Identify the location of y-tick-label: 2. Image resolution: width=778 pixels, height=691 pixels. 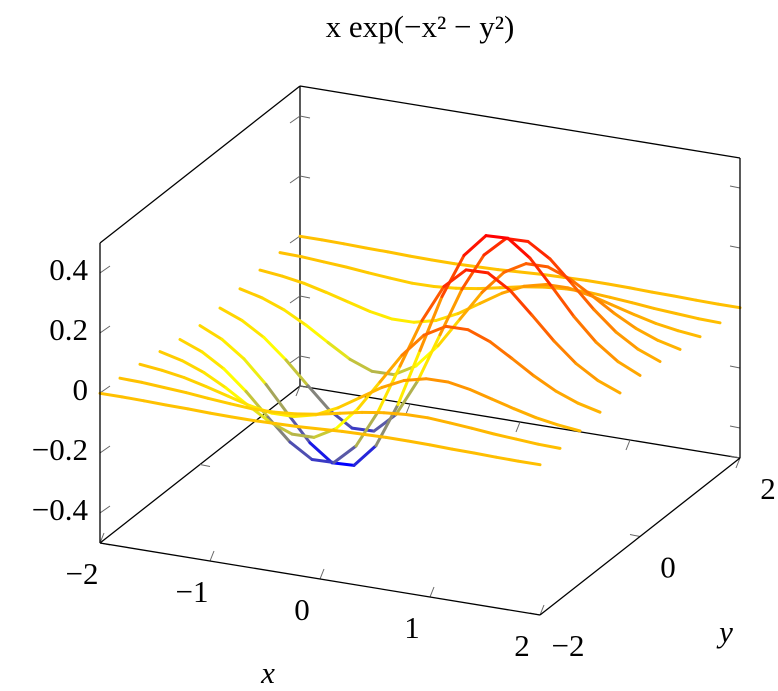
(768, 488).